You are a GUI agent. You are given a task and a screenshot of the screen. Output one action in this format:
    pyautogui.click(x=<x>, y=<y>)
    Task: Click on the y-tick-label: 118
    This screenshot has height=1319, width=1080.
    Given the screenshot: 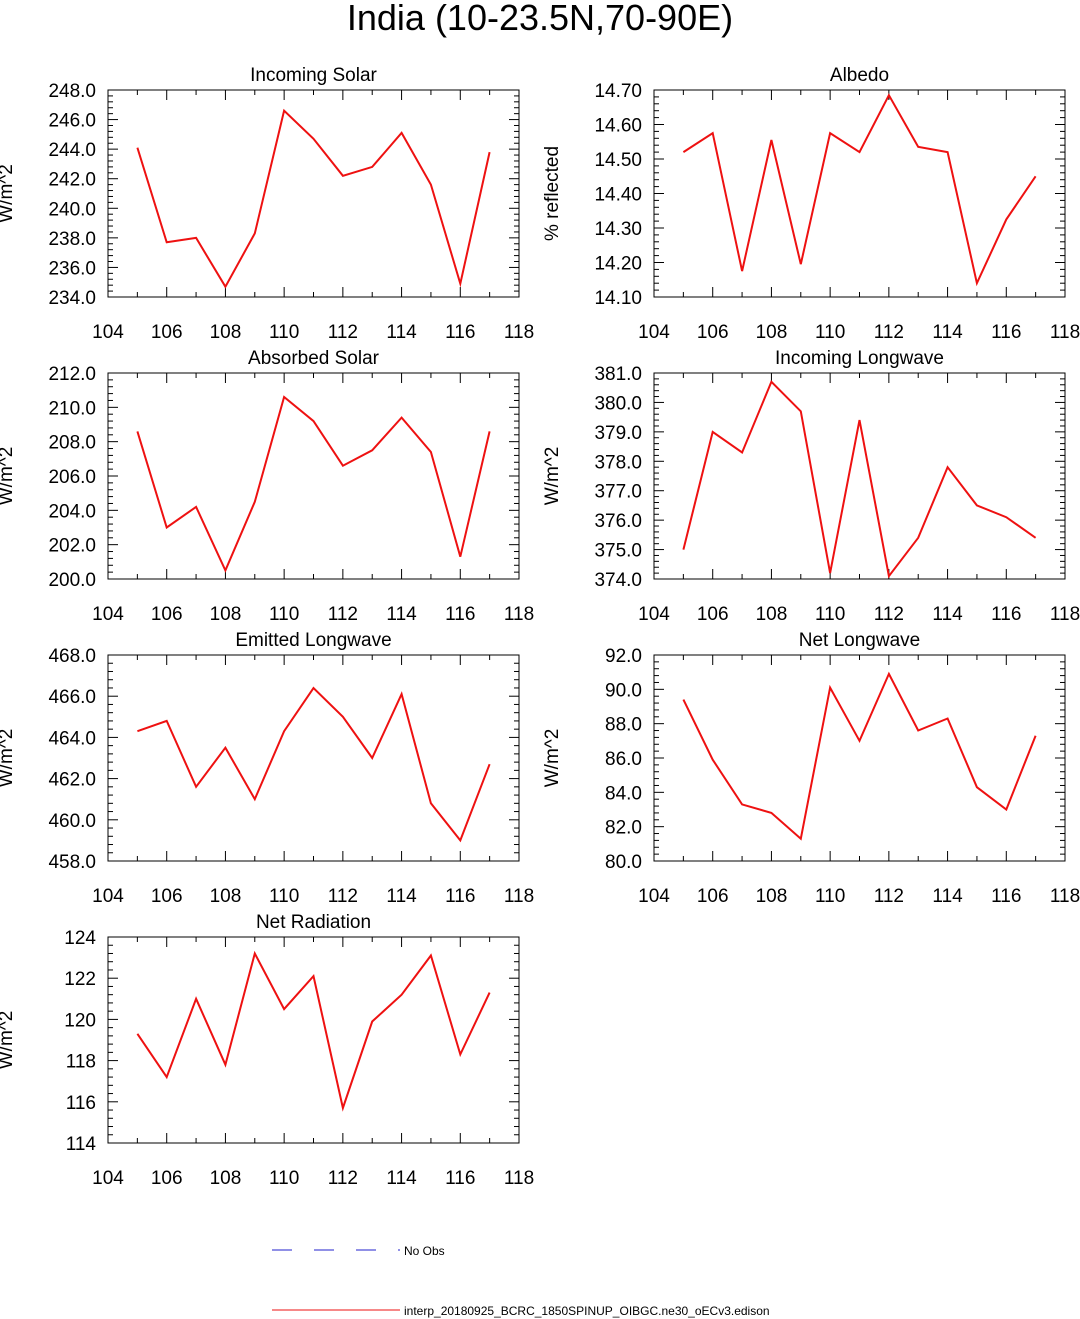 What is the action you would take?
    pyautogui.click(x=81, y=1062)
    